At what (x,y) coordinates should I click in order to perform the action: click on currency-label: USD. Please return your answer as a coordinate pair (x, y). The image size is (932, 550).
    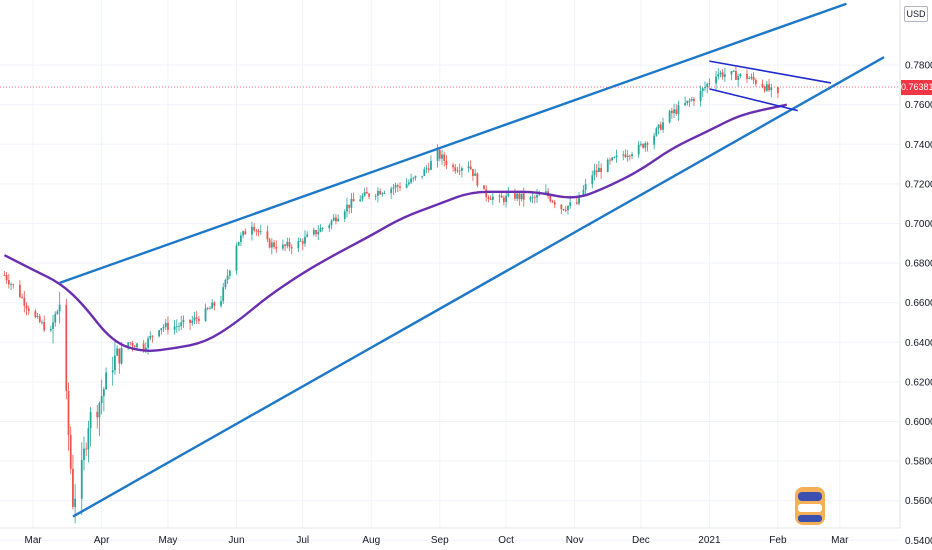
    Looking at the image, I should click on (916, 14).